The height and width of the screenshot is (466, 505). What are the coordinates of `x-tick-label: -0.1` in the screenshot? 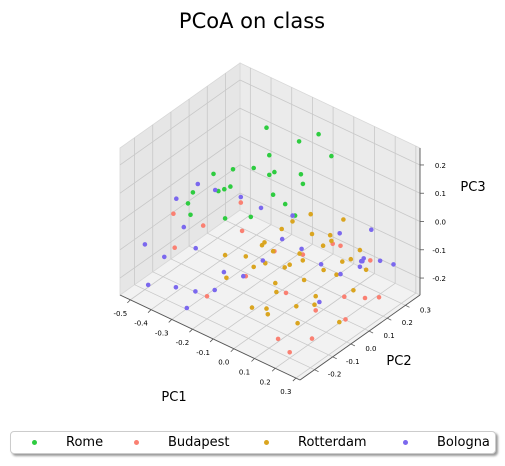 It's located at (203, 353).